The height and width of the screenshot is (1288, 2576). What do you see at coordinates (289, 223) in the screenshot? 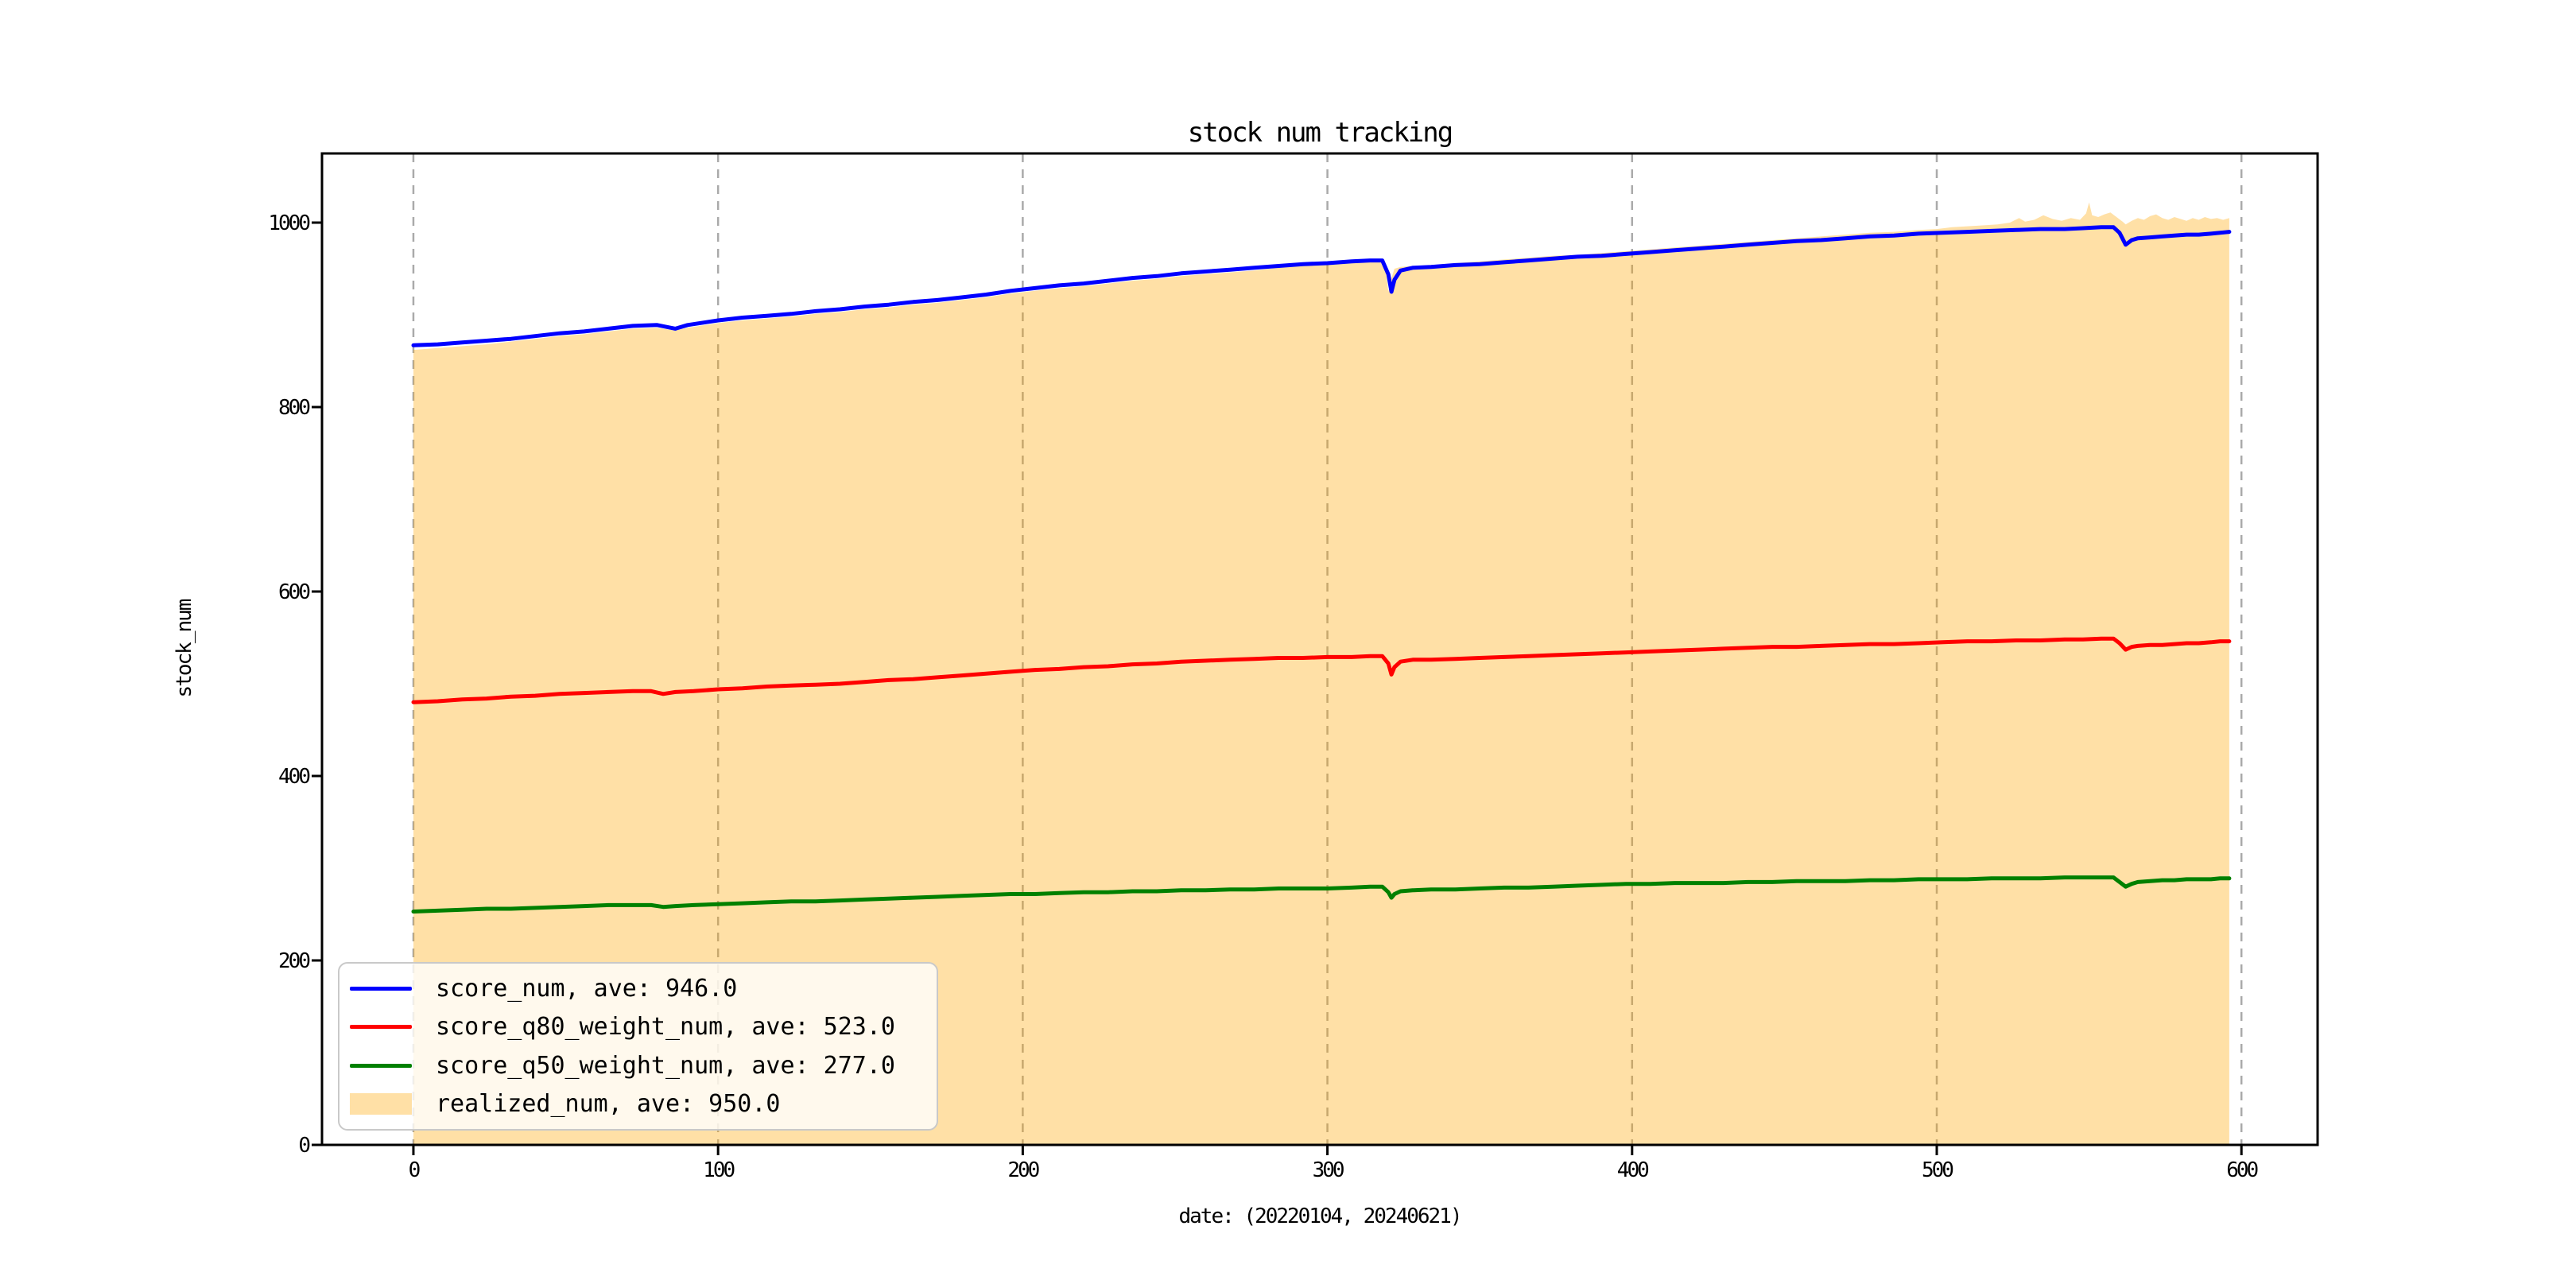
I see `y-tick-label-1000: 1000` at bounding box center [289, 223].